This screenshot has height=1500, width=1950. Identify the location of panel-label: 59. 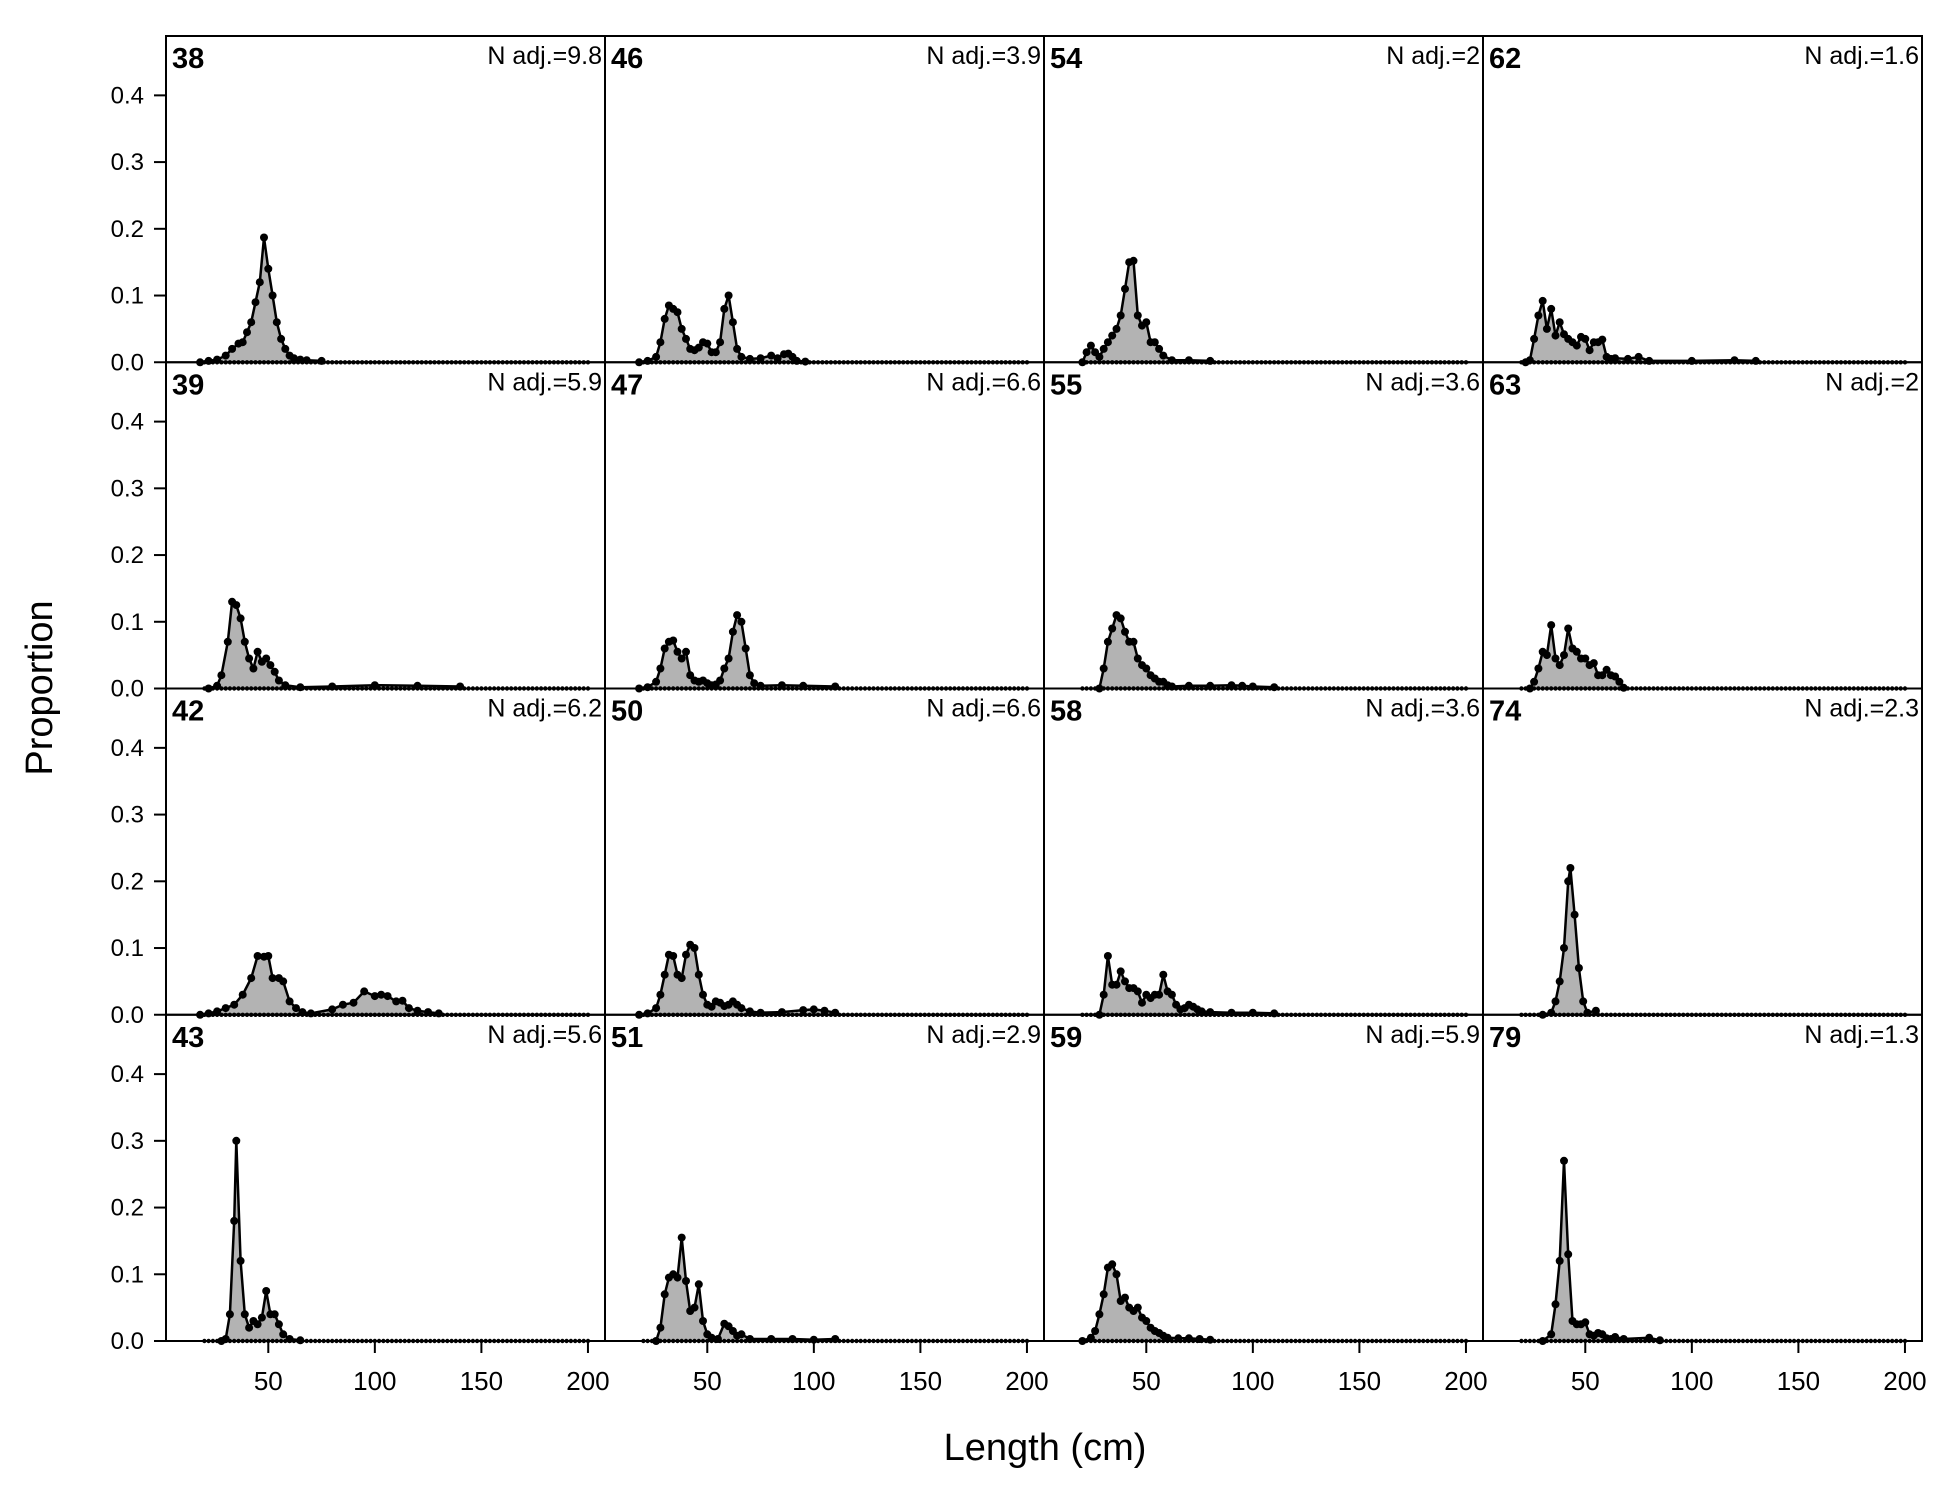
(1066, 1038).